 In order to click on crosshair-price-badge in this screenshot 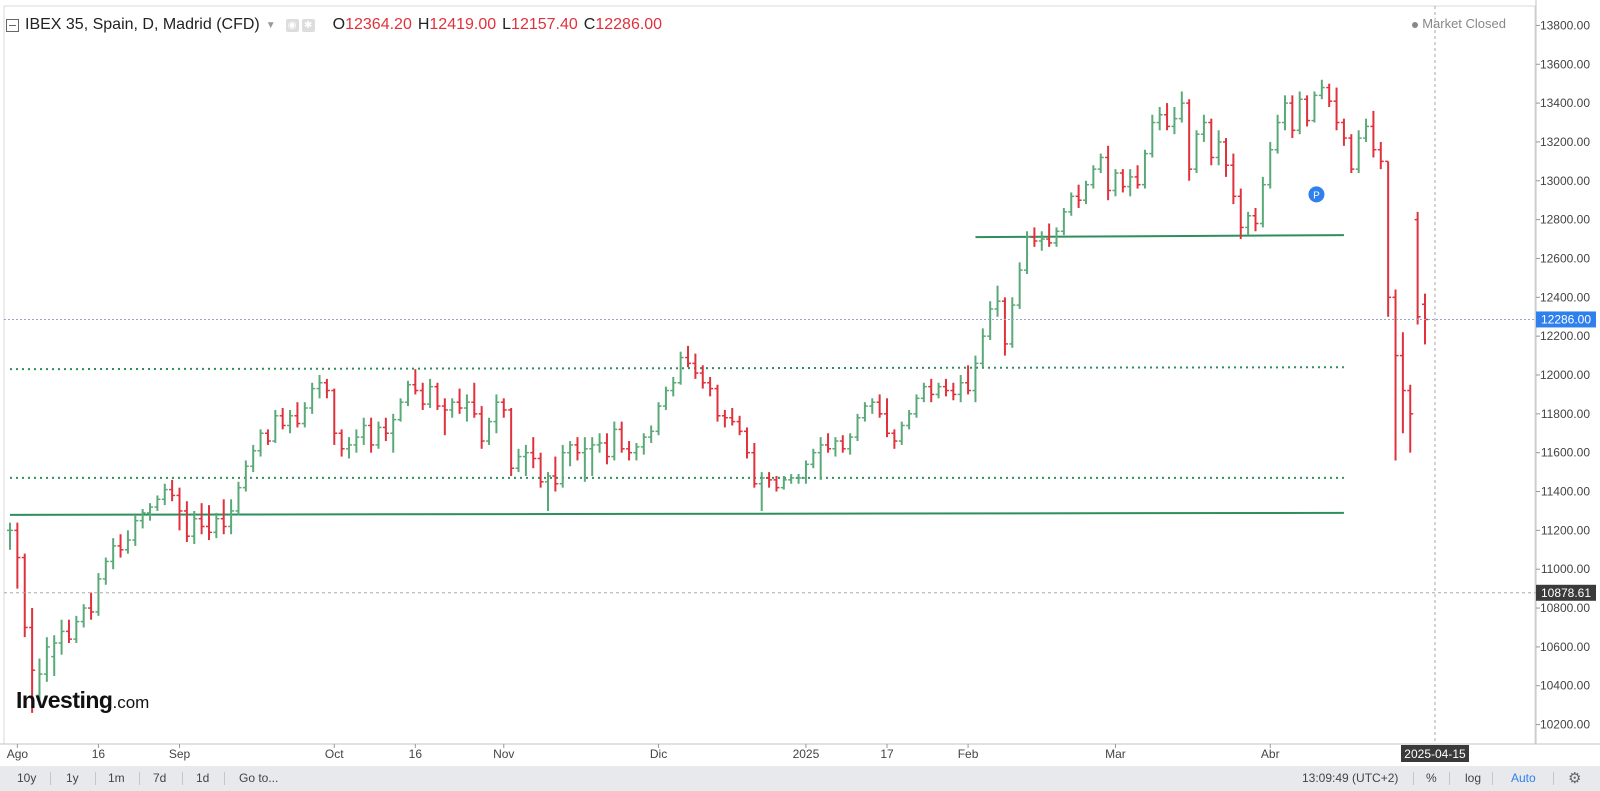, I will do `click(1566, 592)`.